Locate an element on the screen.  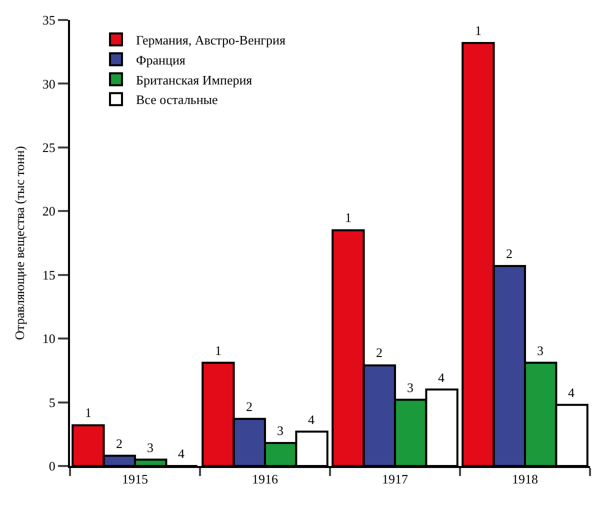
y-axis-title: Отравляющие вещества (тыс тонн) is located at coordinates (19, 243).